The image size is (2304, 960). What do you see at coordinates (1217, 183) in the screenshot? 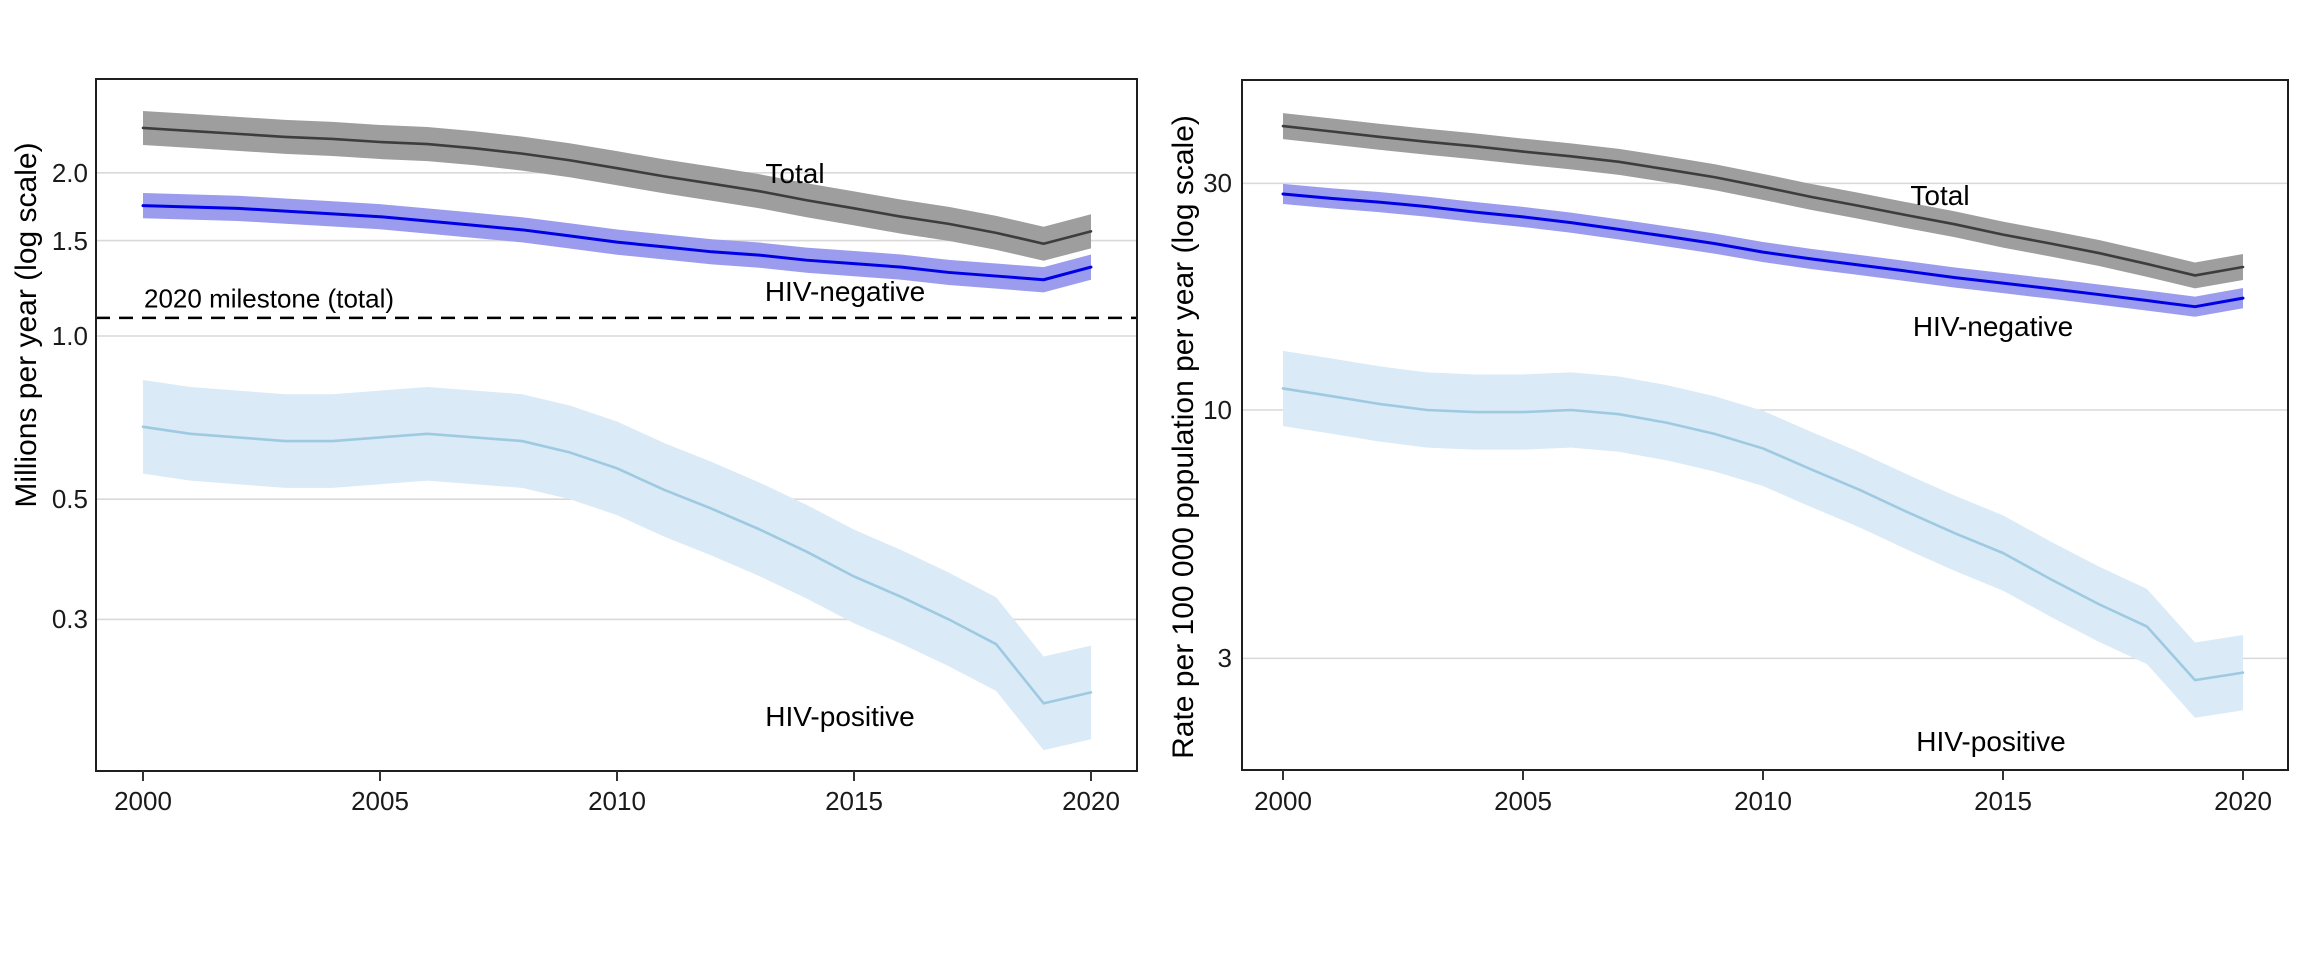
I see `y-tick-label: 30` at bounding box center [1217, 183].